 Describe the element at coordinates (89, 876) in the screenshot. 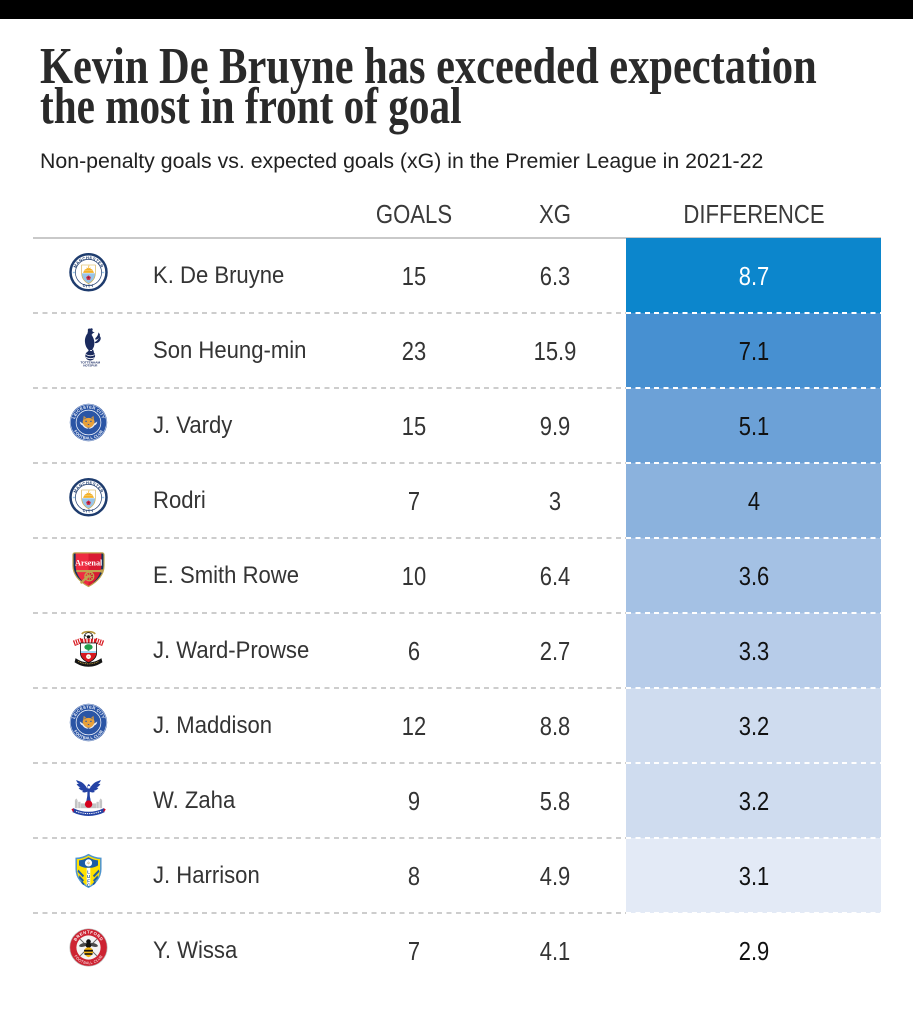

I see `svg-text: U` at that location.